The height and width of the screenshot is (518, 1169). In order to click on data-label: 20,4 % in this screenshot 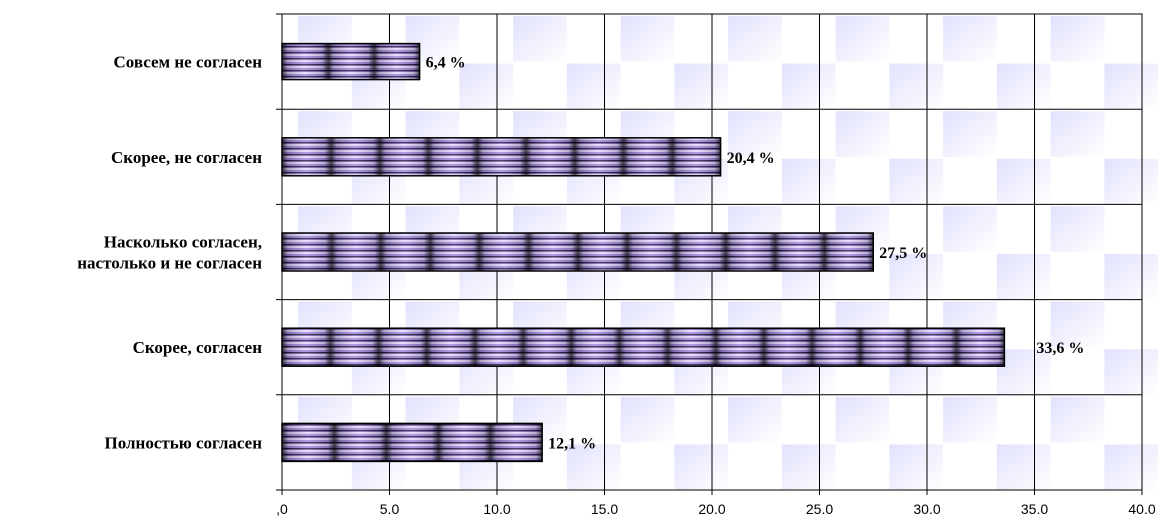, I will do `click(751, 158)`.